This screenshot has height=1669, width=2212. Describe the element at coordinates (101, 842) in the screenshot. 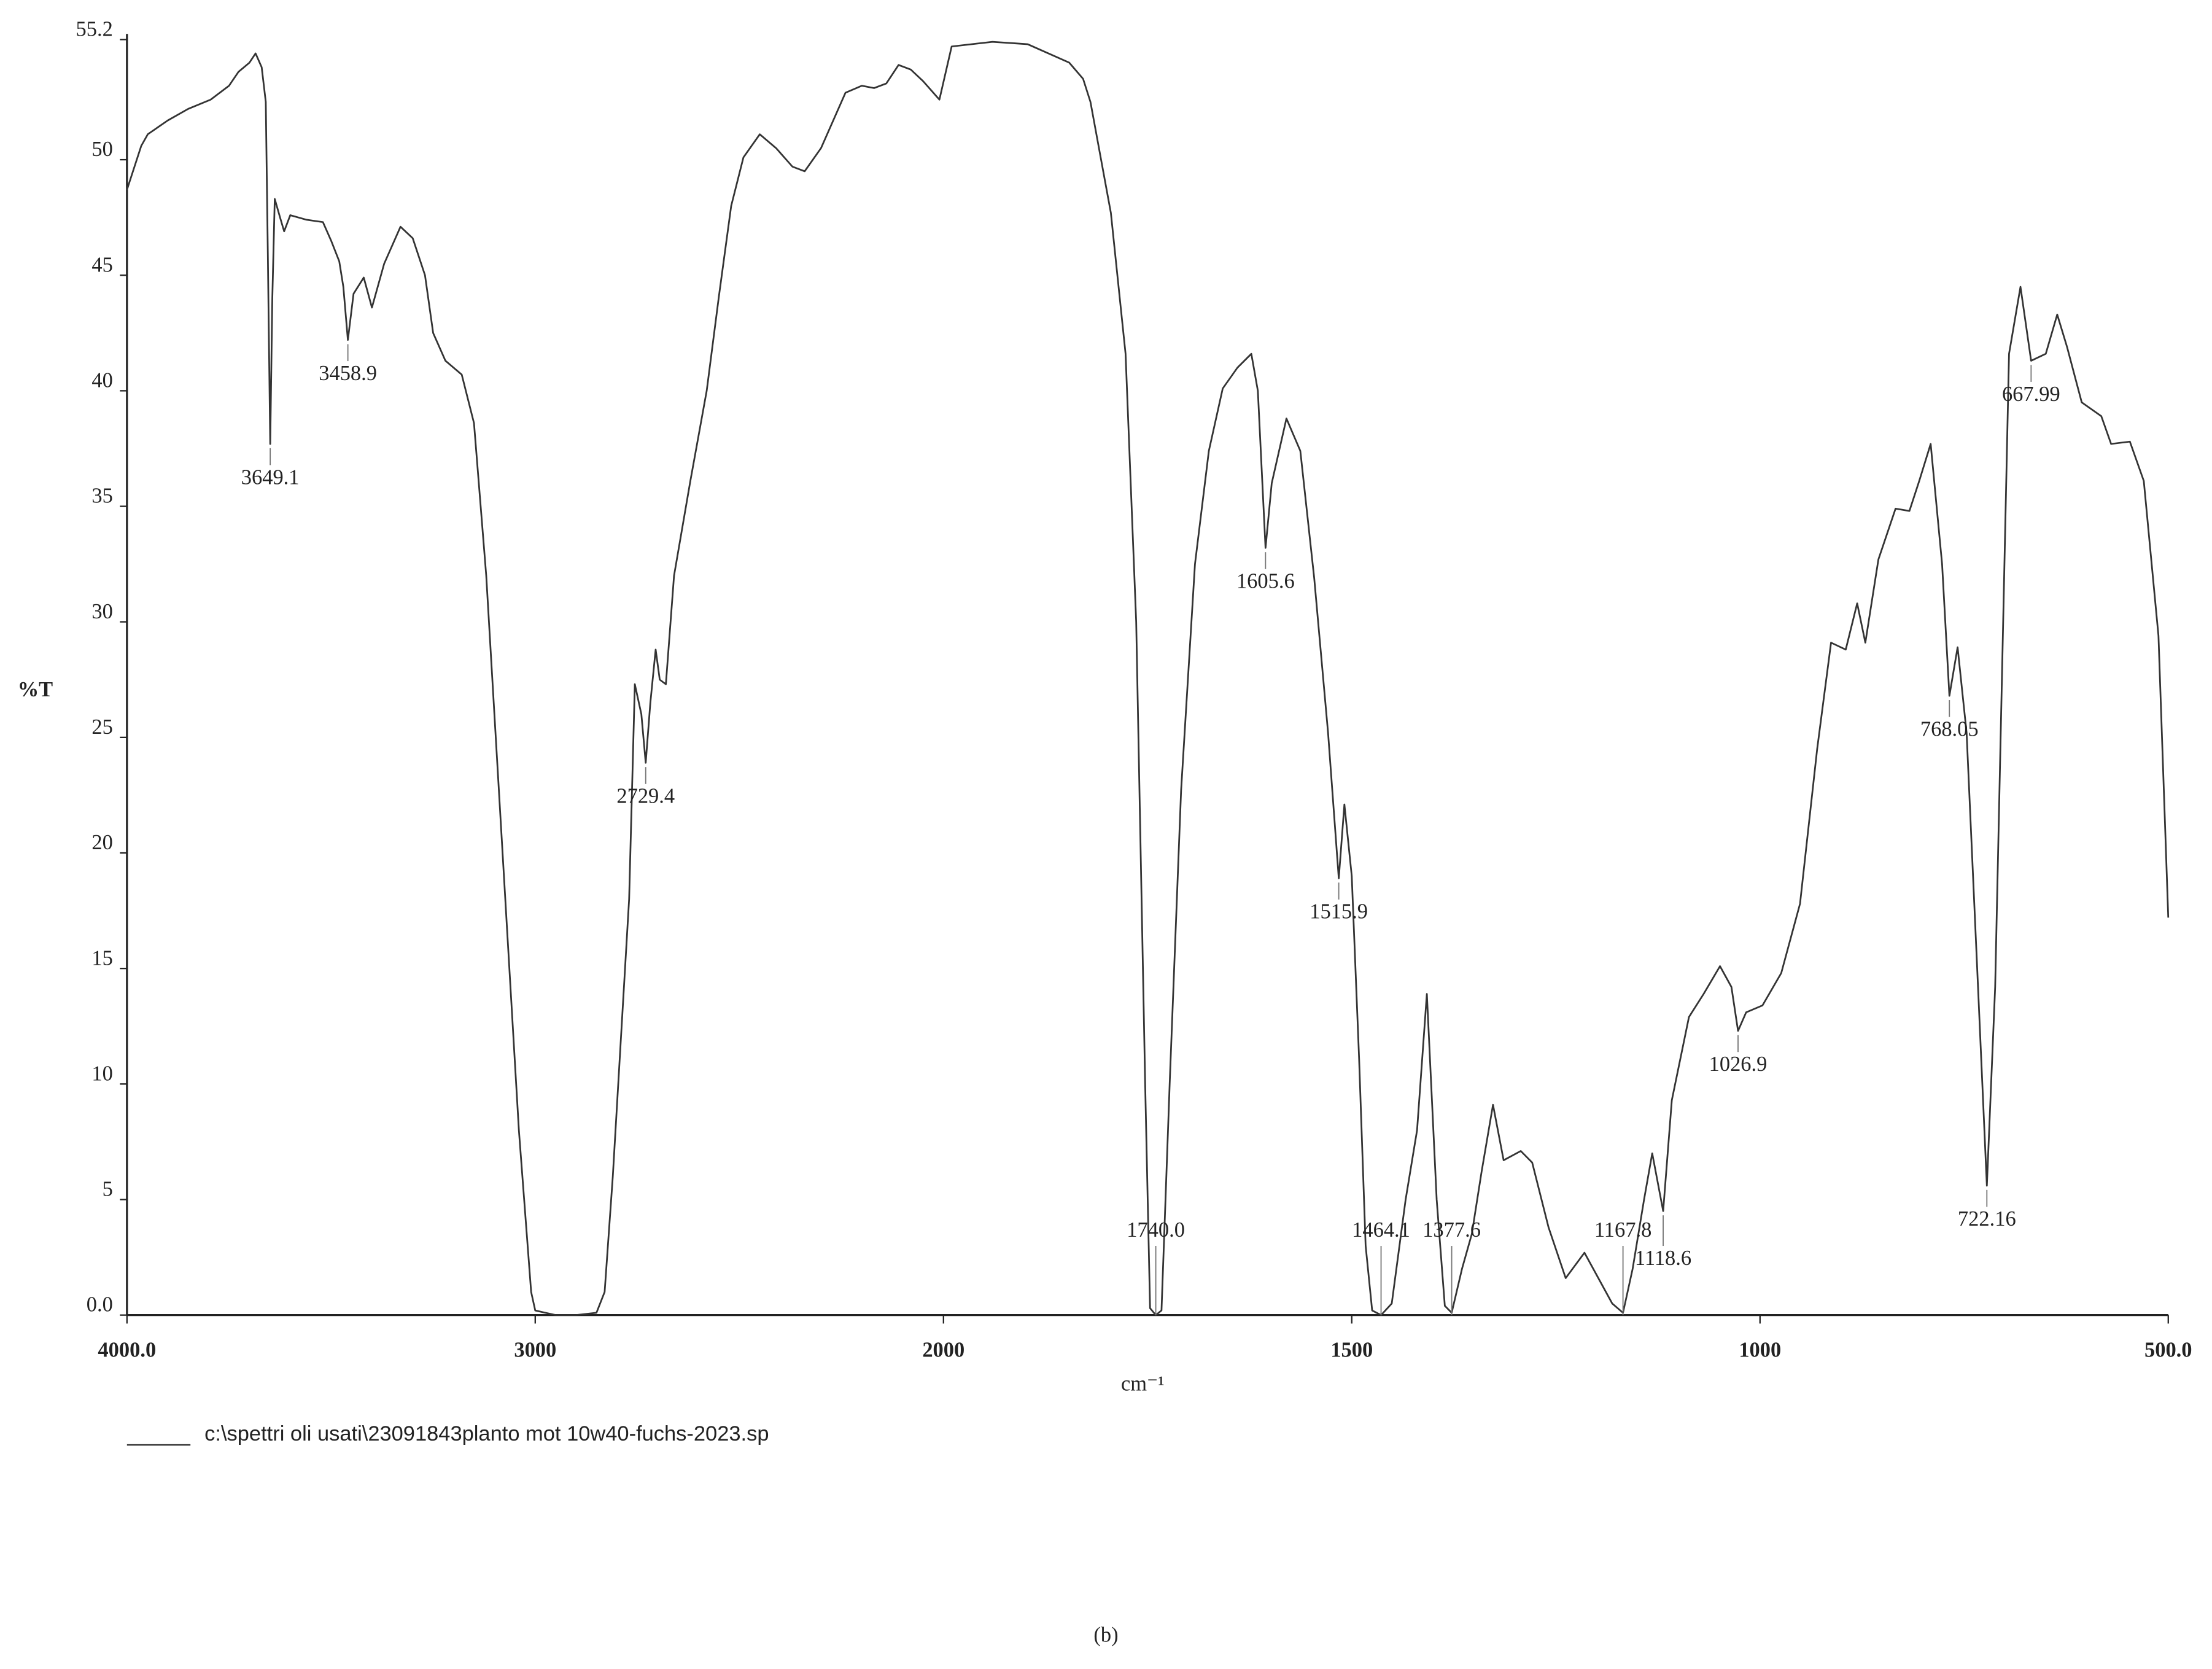

I see `y-tick-label: 20` at that location.